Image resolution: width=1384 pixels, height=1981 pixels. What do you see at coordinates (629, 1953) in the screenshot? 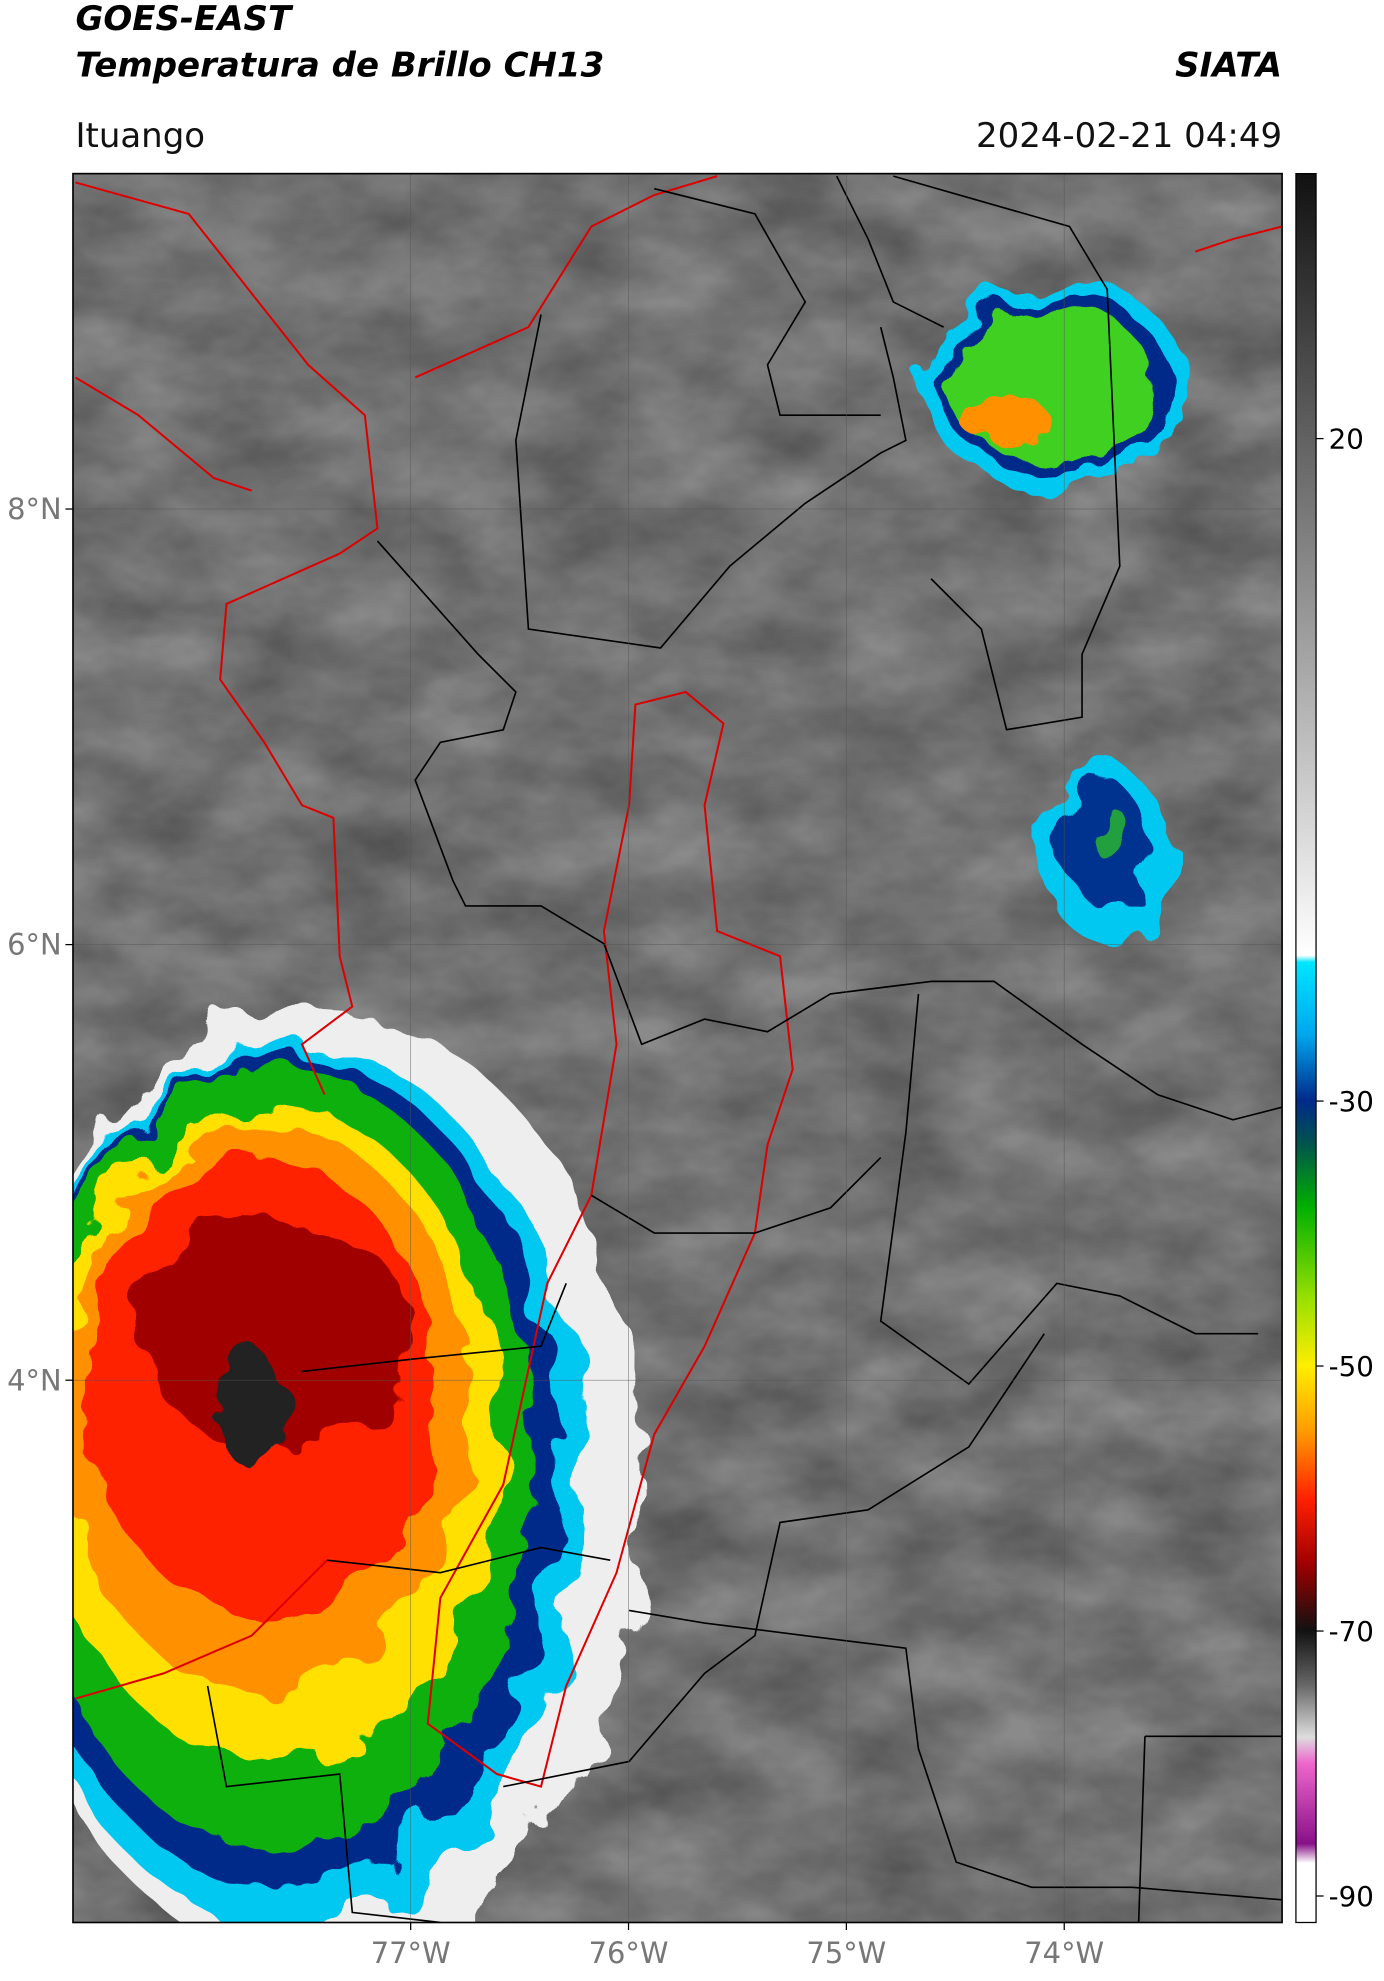
I see `x-tick-label: 76°W` at bounding box center [629, 1953].